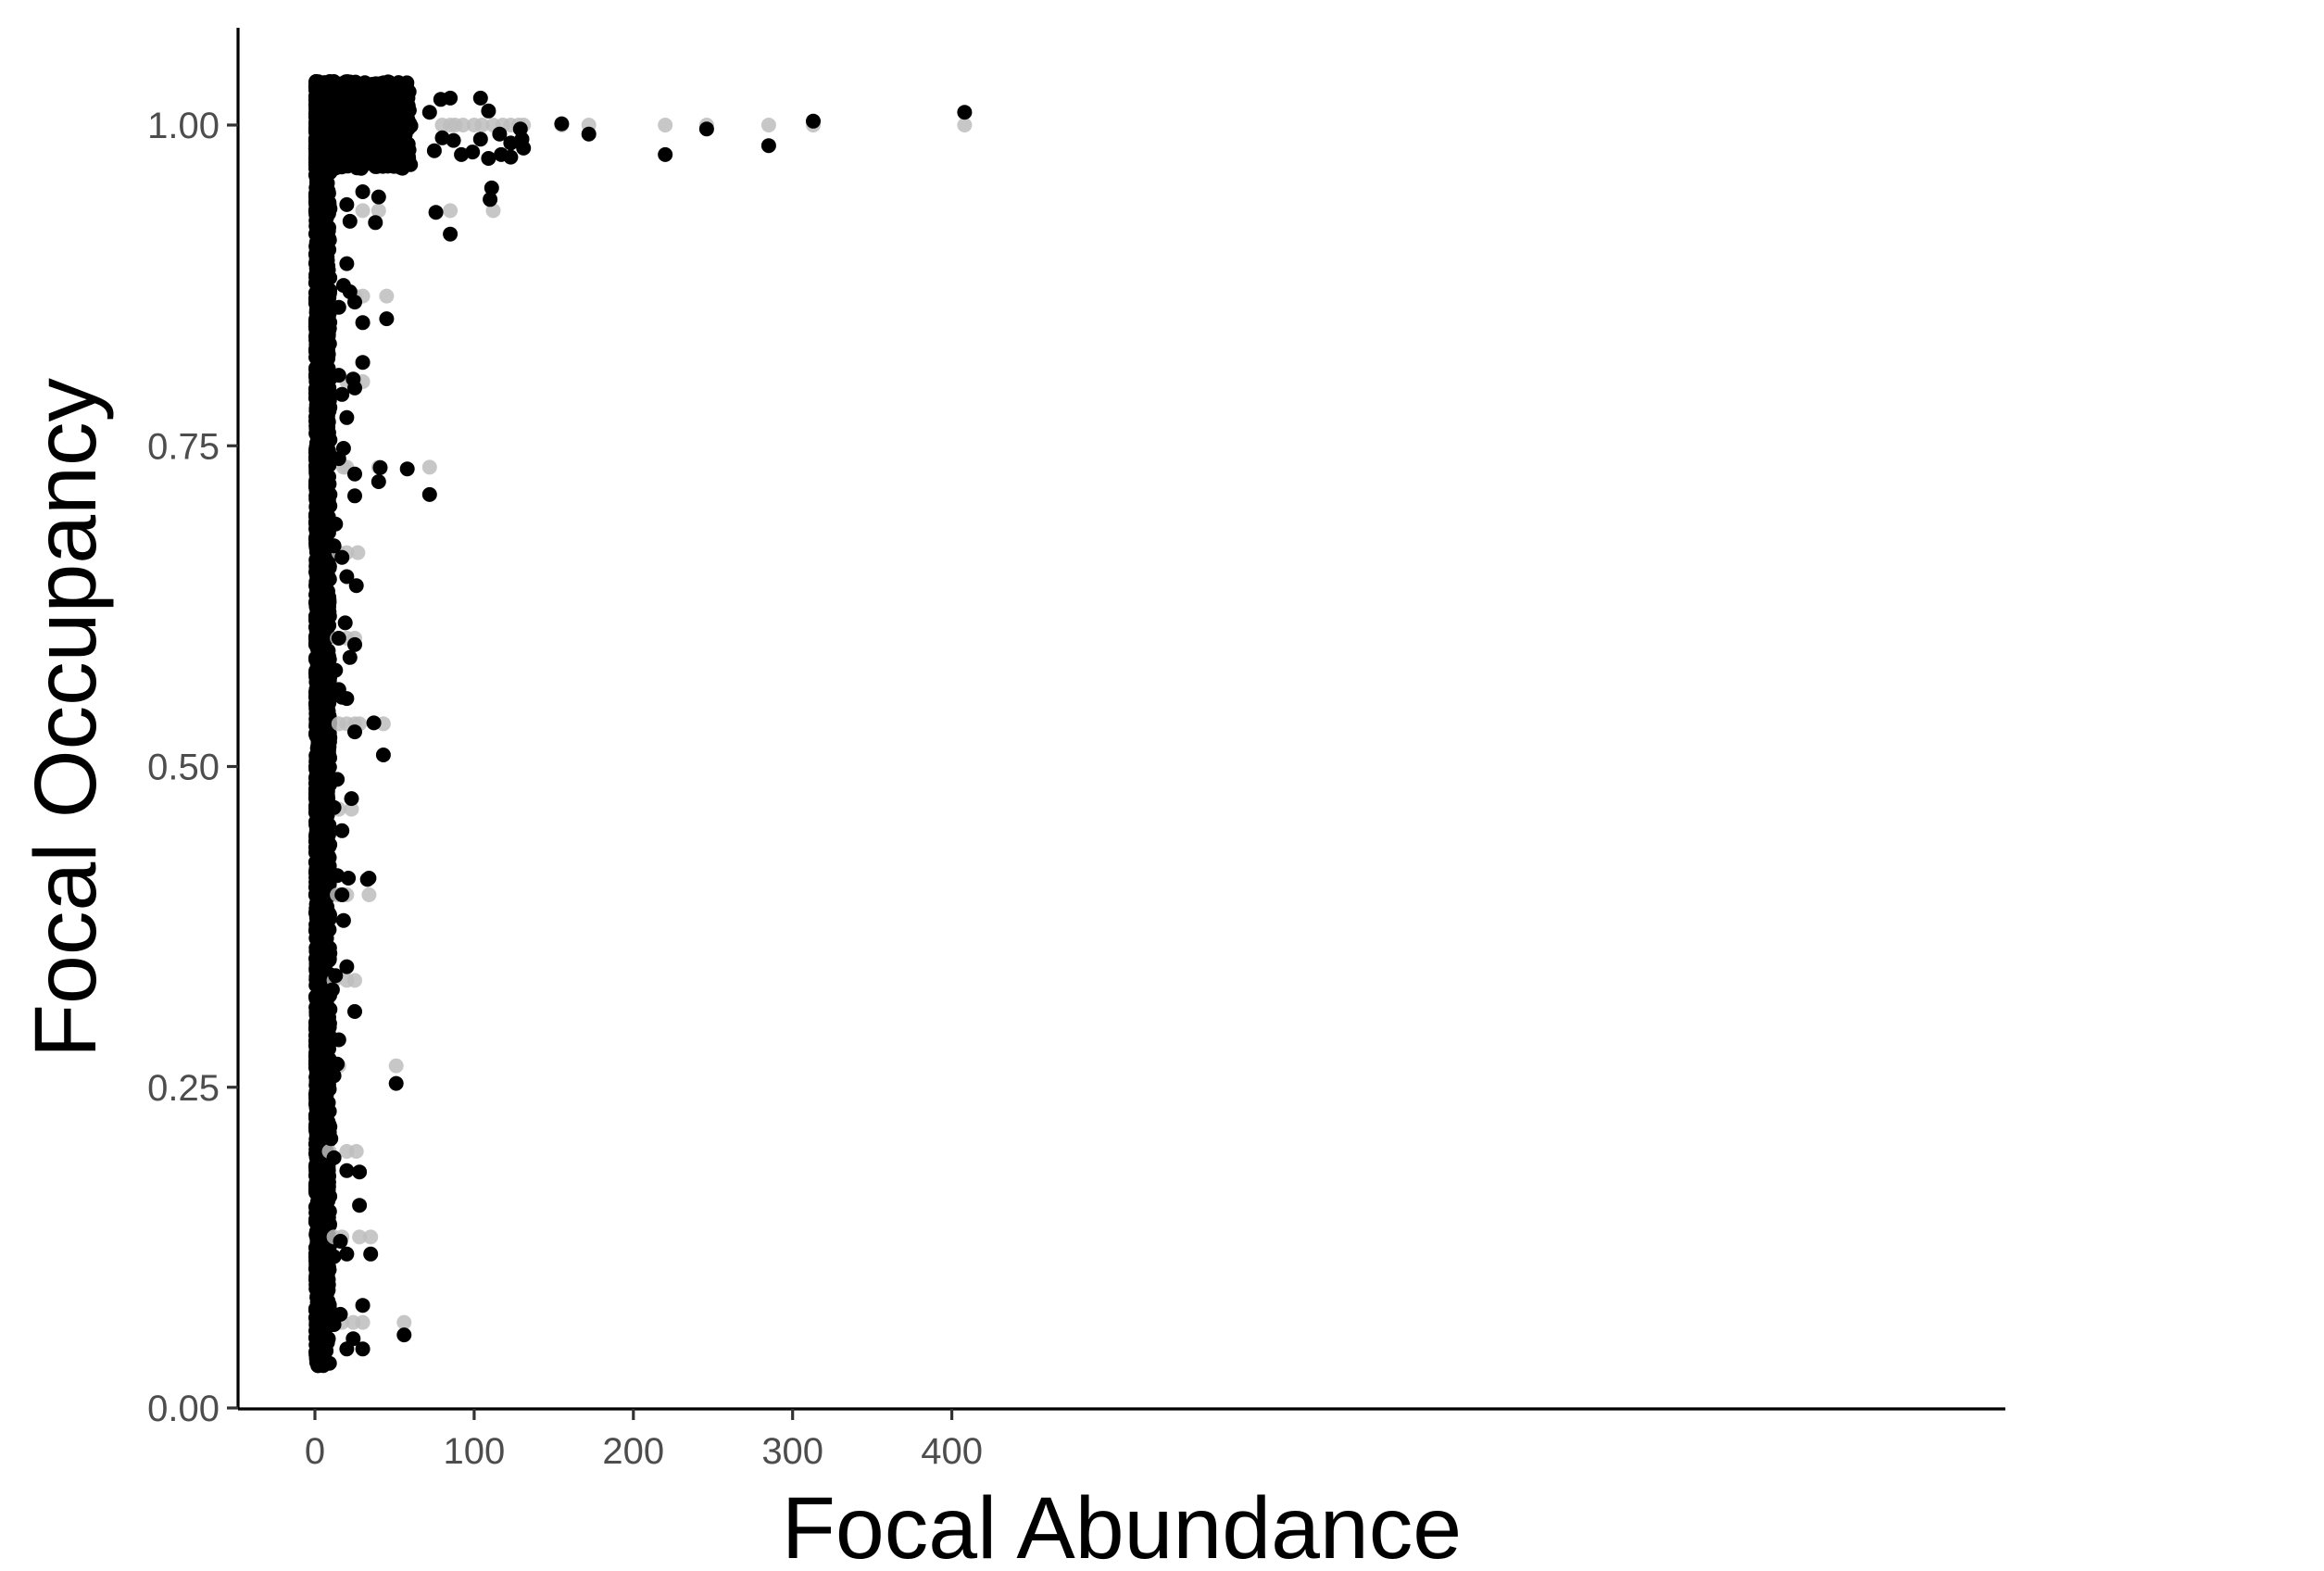 The width and height of the screenshot is (2324, 1571). Describe the element at coordinates (66, 718) in the screenshot. I see `y-axis-title: Focal Occupancy` at that location.